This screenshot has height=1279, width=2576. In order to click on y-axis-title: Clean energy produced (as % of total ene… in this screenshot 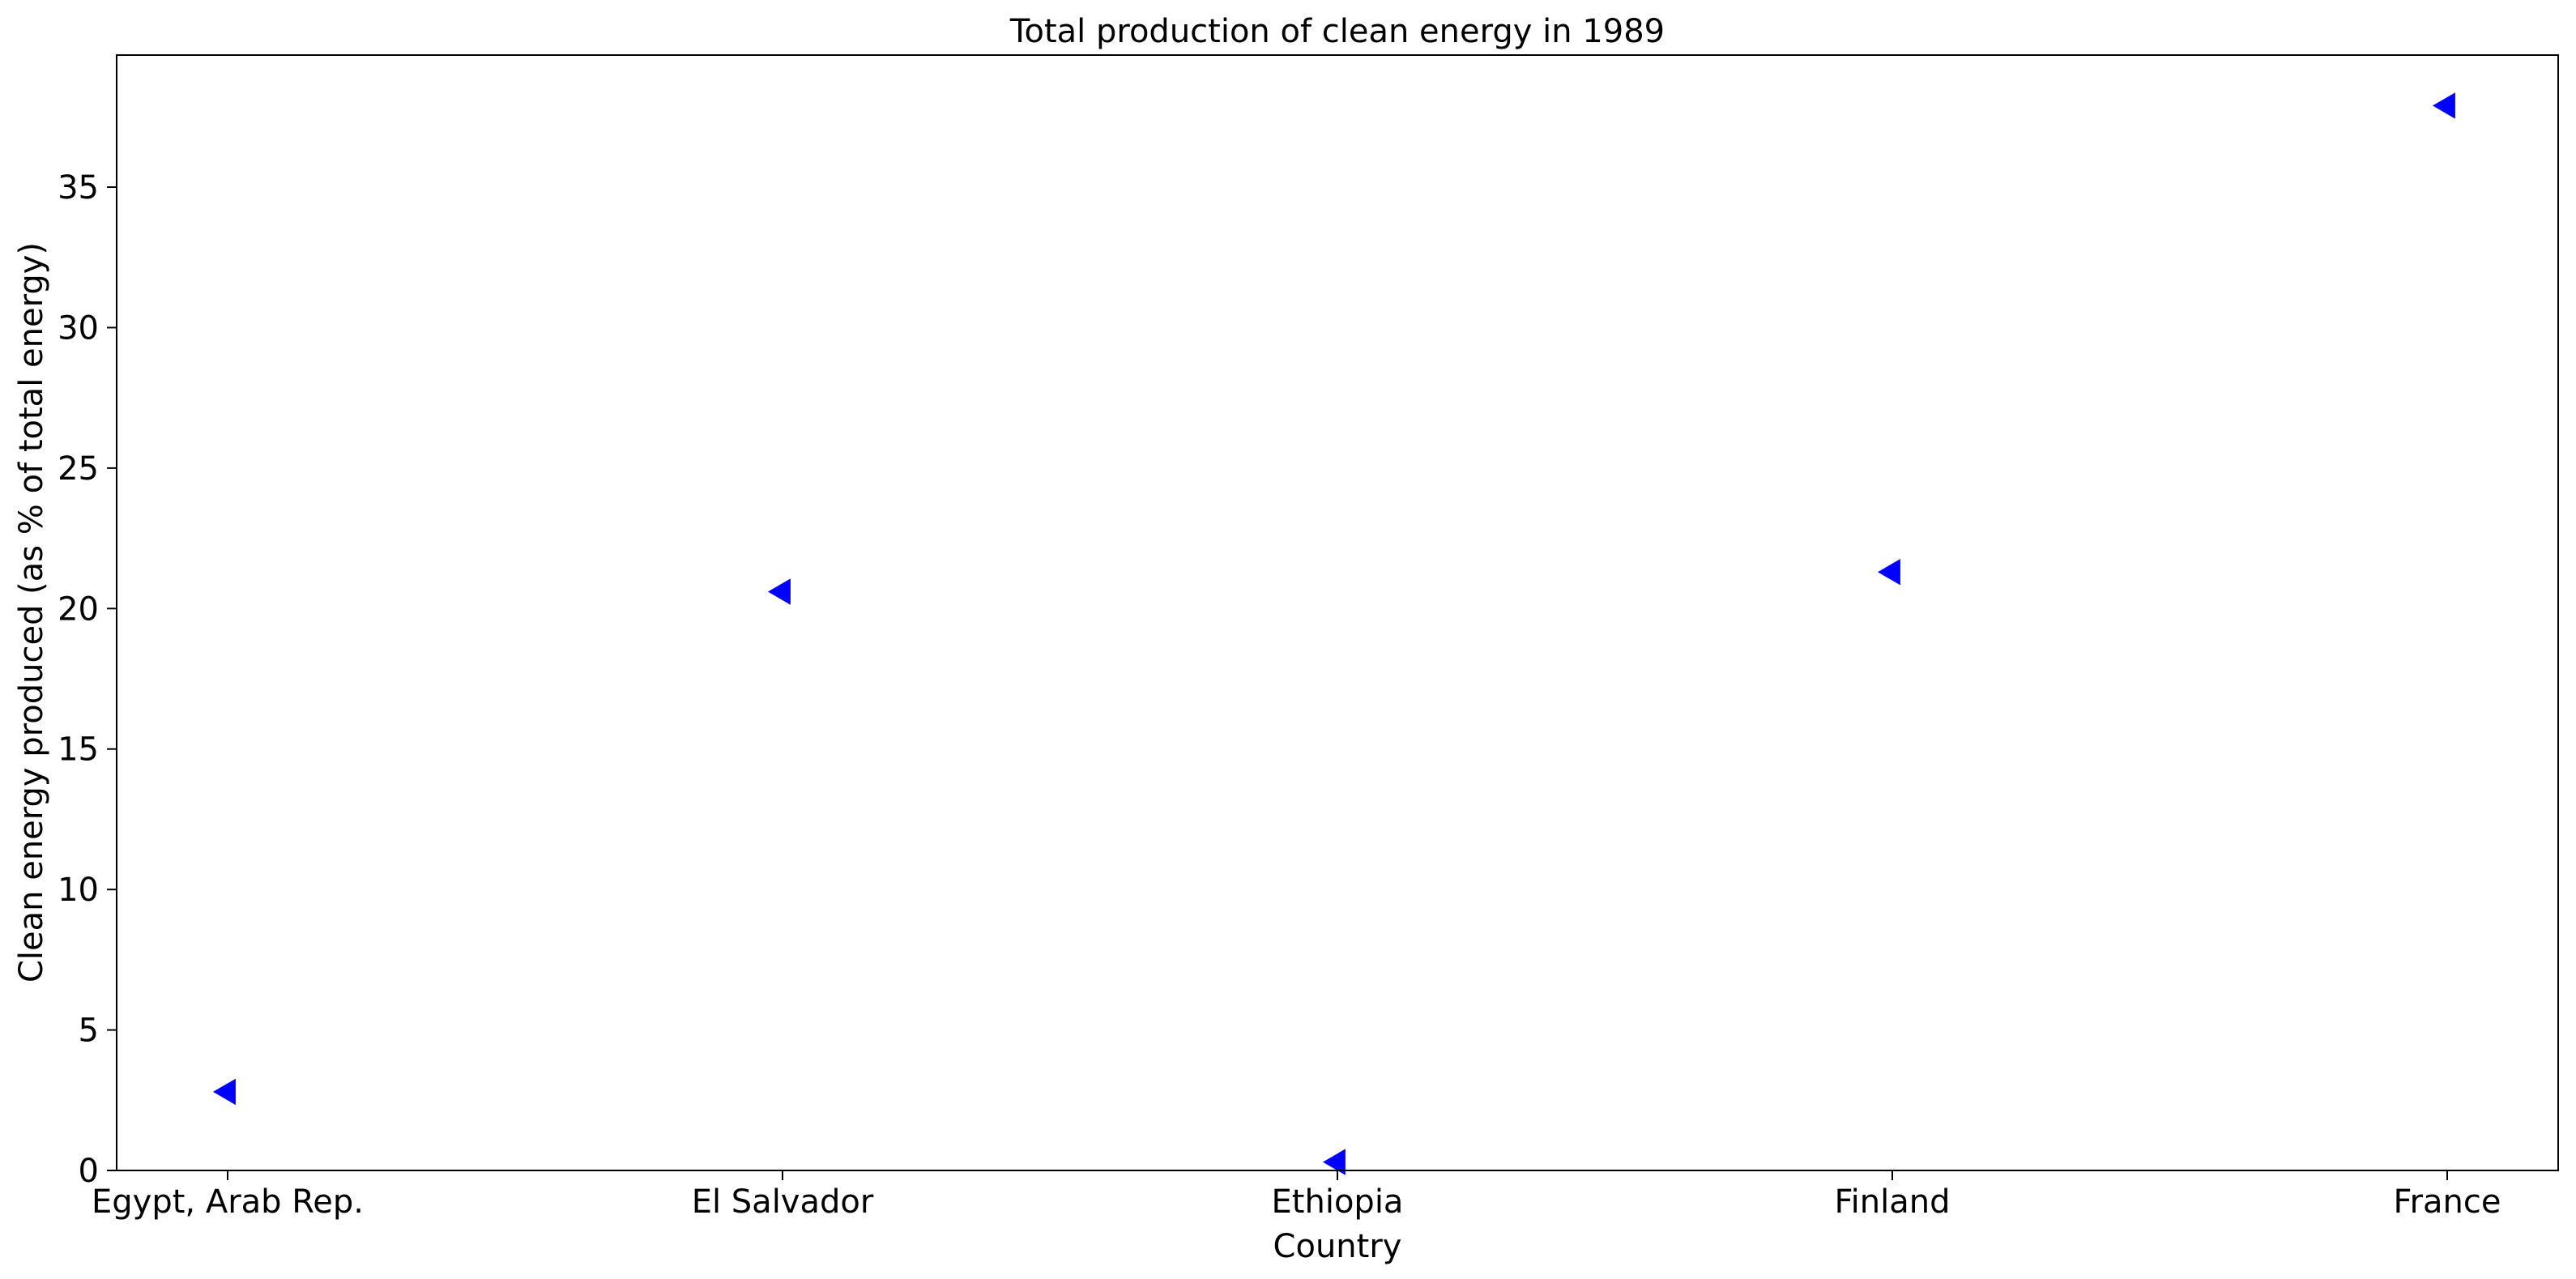, I will do `click(31, 612)`.